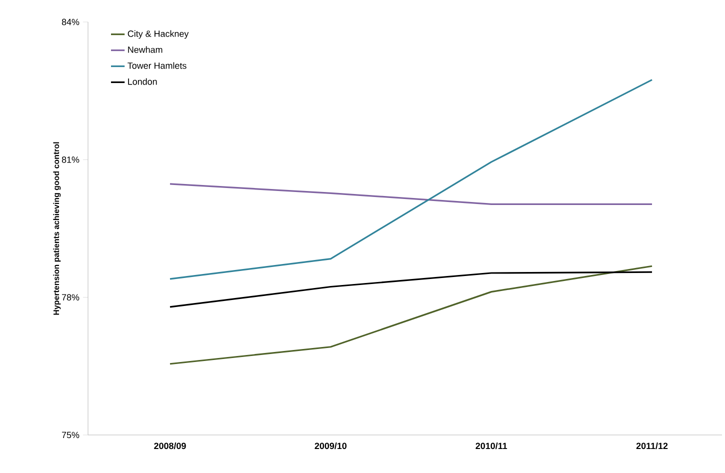  I want to click on x-tick-label: 2009/10, so click(330, 446).